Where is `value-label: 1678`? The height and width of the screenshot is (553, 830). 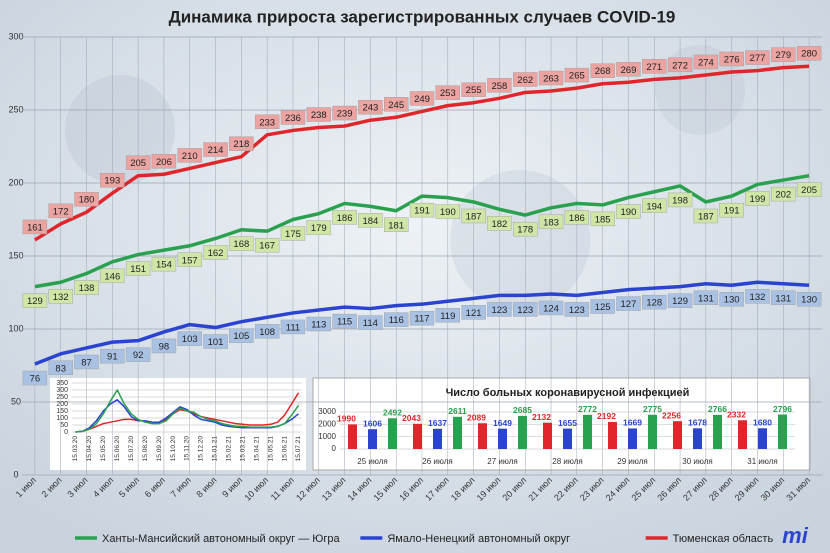
value-label: 1678 is located at coordinates (697, 423).